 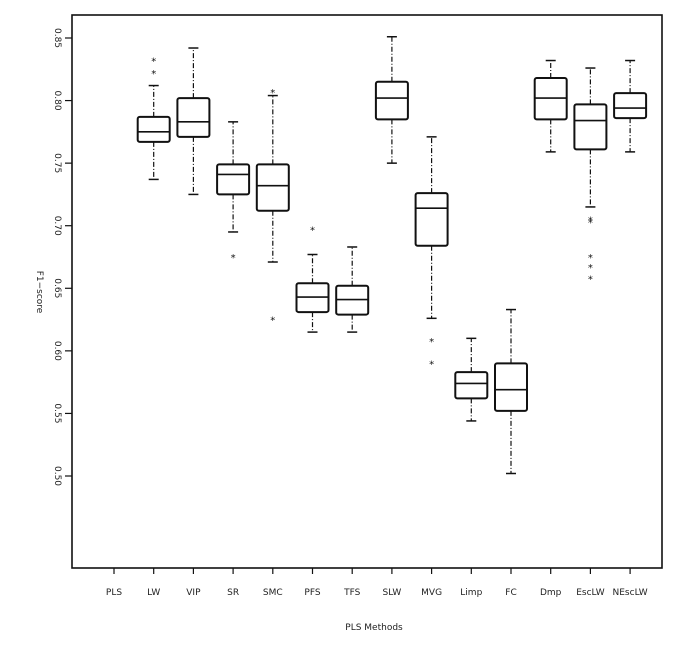 I want to click on y-axis: 0.50 0.55 0.60 0.65 0.70 0.75 0.80 0.85, so click(x=62, y=257).